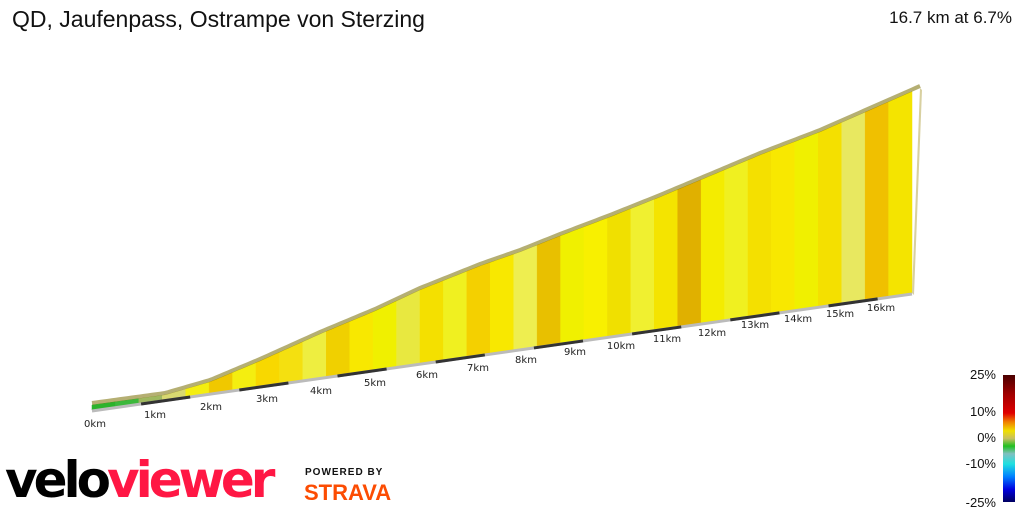  What do you see at coordinates (95, 424) in the screenshot?
I see `km-label: 0km` at bounding box center [95, 424].